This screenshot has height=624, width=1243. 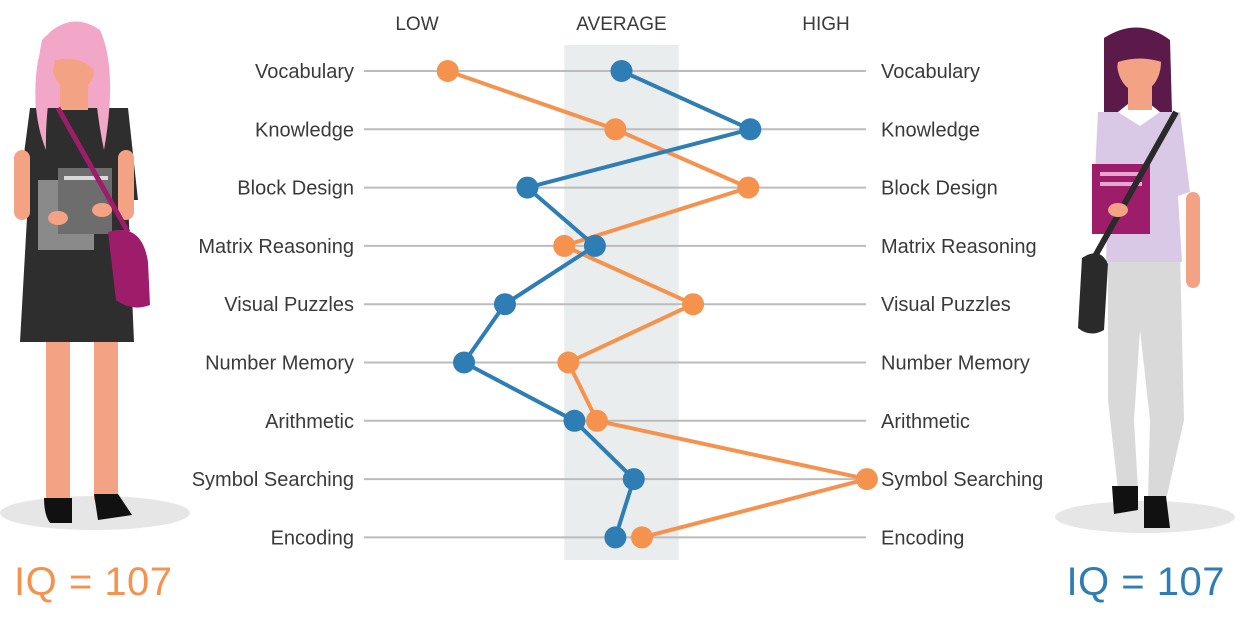 I want to click on point-orange-knowledge, so click(x=615, y=129).